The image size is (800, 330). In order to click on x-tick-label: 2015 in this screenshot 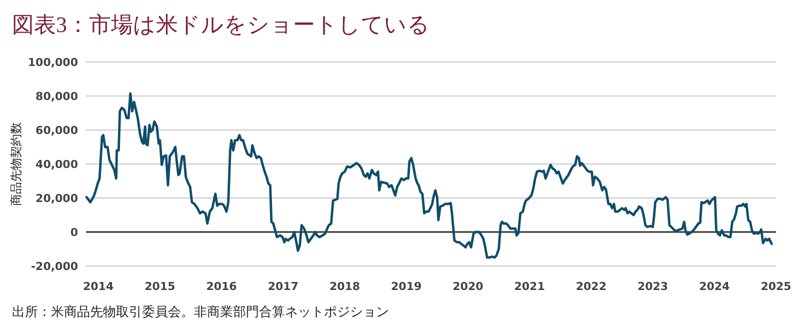, I will do `click(160, 286)`.